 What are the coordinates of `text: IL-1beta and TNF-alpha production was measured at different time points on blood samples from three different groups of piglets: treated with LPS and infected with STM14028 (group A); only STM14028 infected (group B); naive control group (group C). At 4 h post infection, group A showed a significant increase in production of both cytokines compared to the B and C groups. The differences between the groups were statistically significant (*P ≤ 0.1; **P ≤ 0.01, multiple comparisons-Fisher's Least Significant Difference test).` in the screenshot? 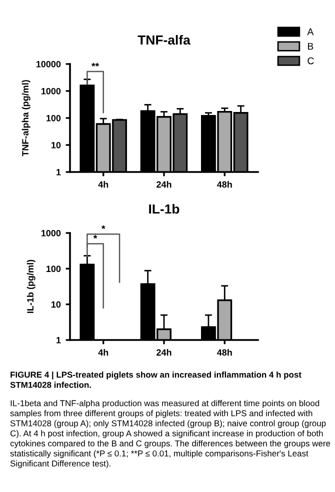 It's located at (170, 434).